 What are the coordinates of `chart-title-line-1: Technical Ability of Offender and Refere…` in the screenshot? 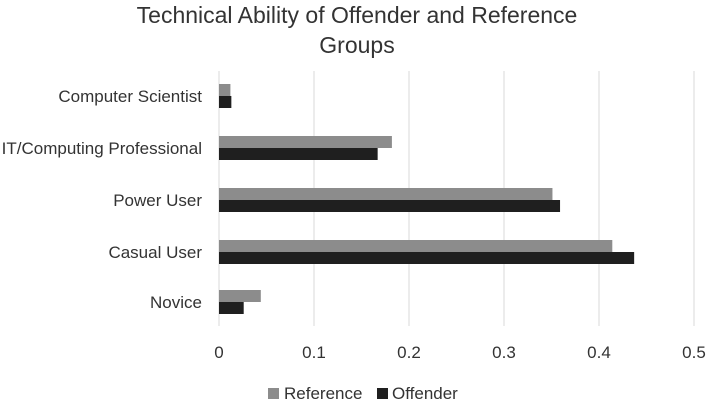 It's located at (357, 15).